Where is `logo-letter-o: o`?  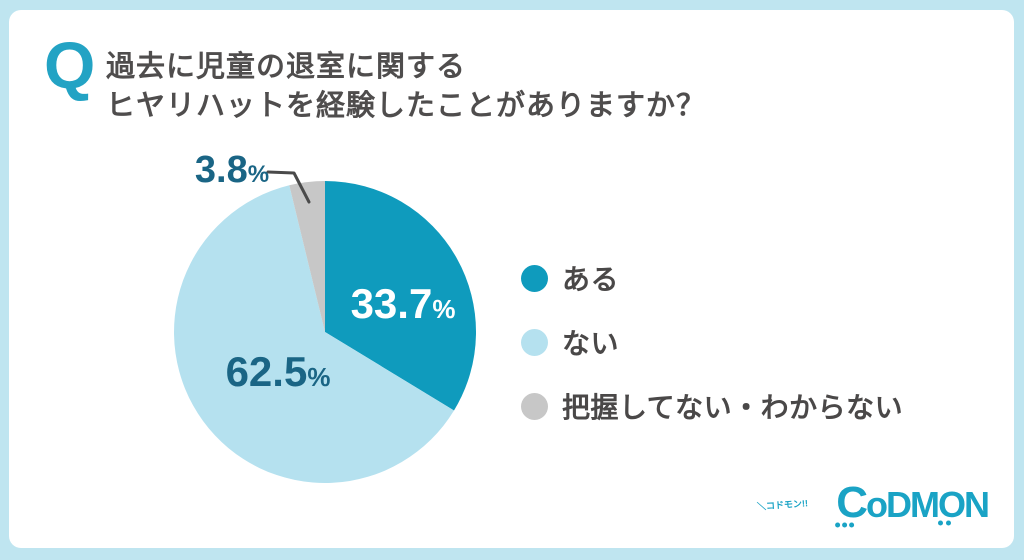
logo-letter-o: o is located at coordinates (876, 504).